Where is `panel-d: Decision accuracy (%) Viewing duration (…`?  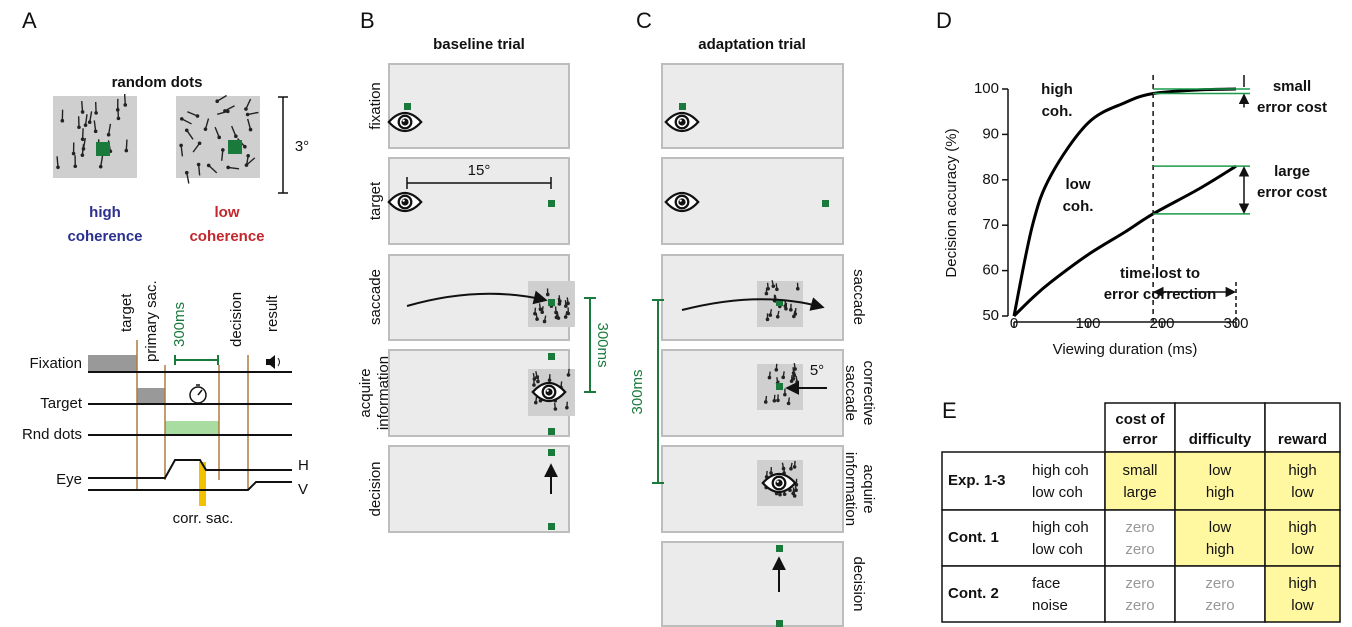
panel-d: Decision accuracy (%) Viewing duration (… is located at coordinates (1135, 216).